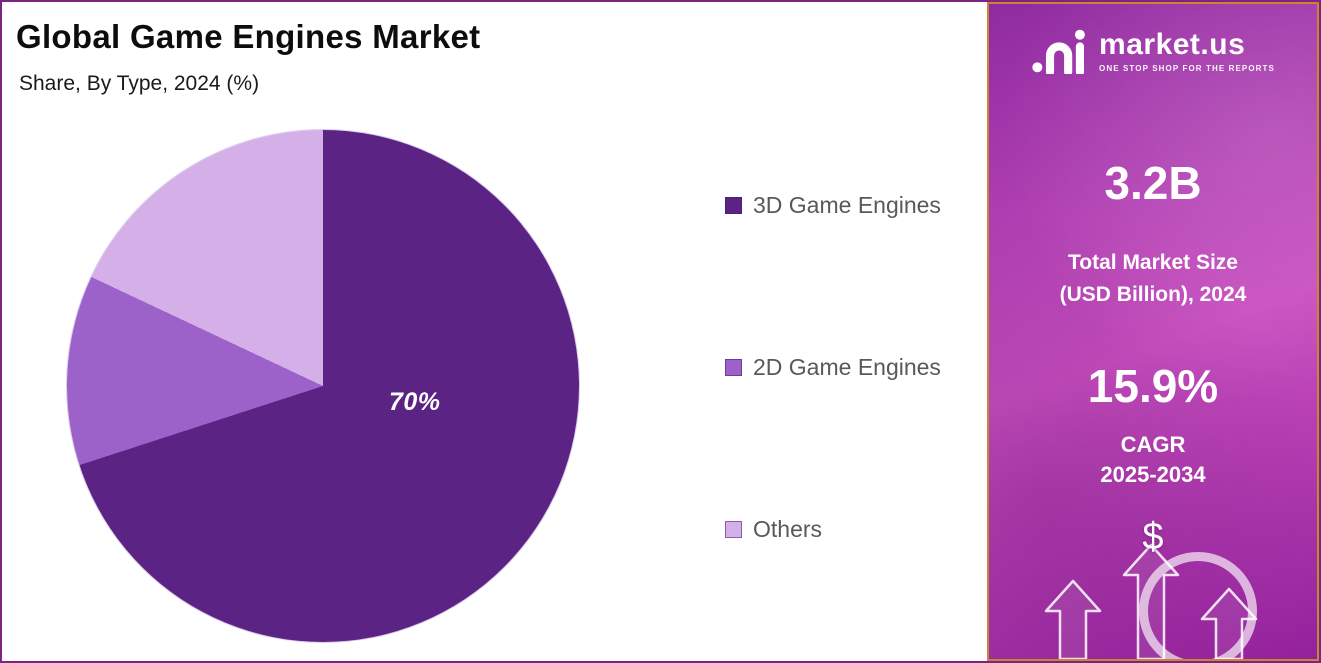 This screenshot has height=663, width=1321. What do you see at coordinates (1153, 294) in the screenshot?
I see `market-size-label-line2: (USD Billion), 2024` at bounding box center [1153, 294].